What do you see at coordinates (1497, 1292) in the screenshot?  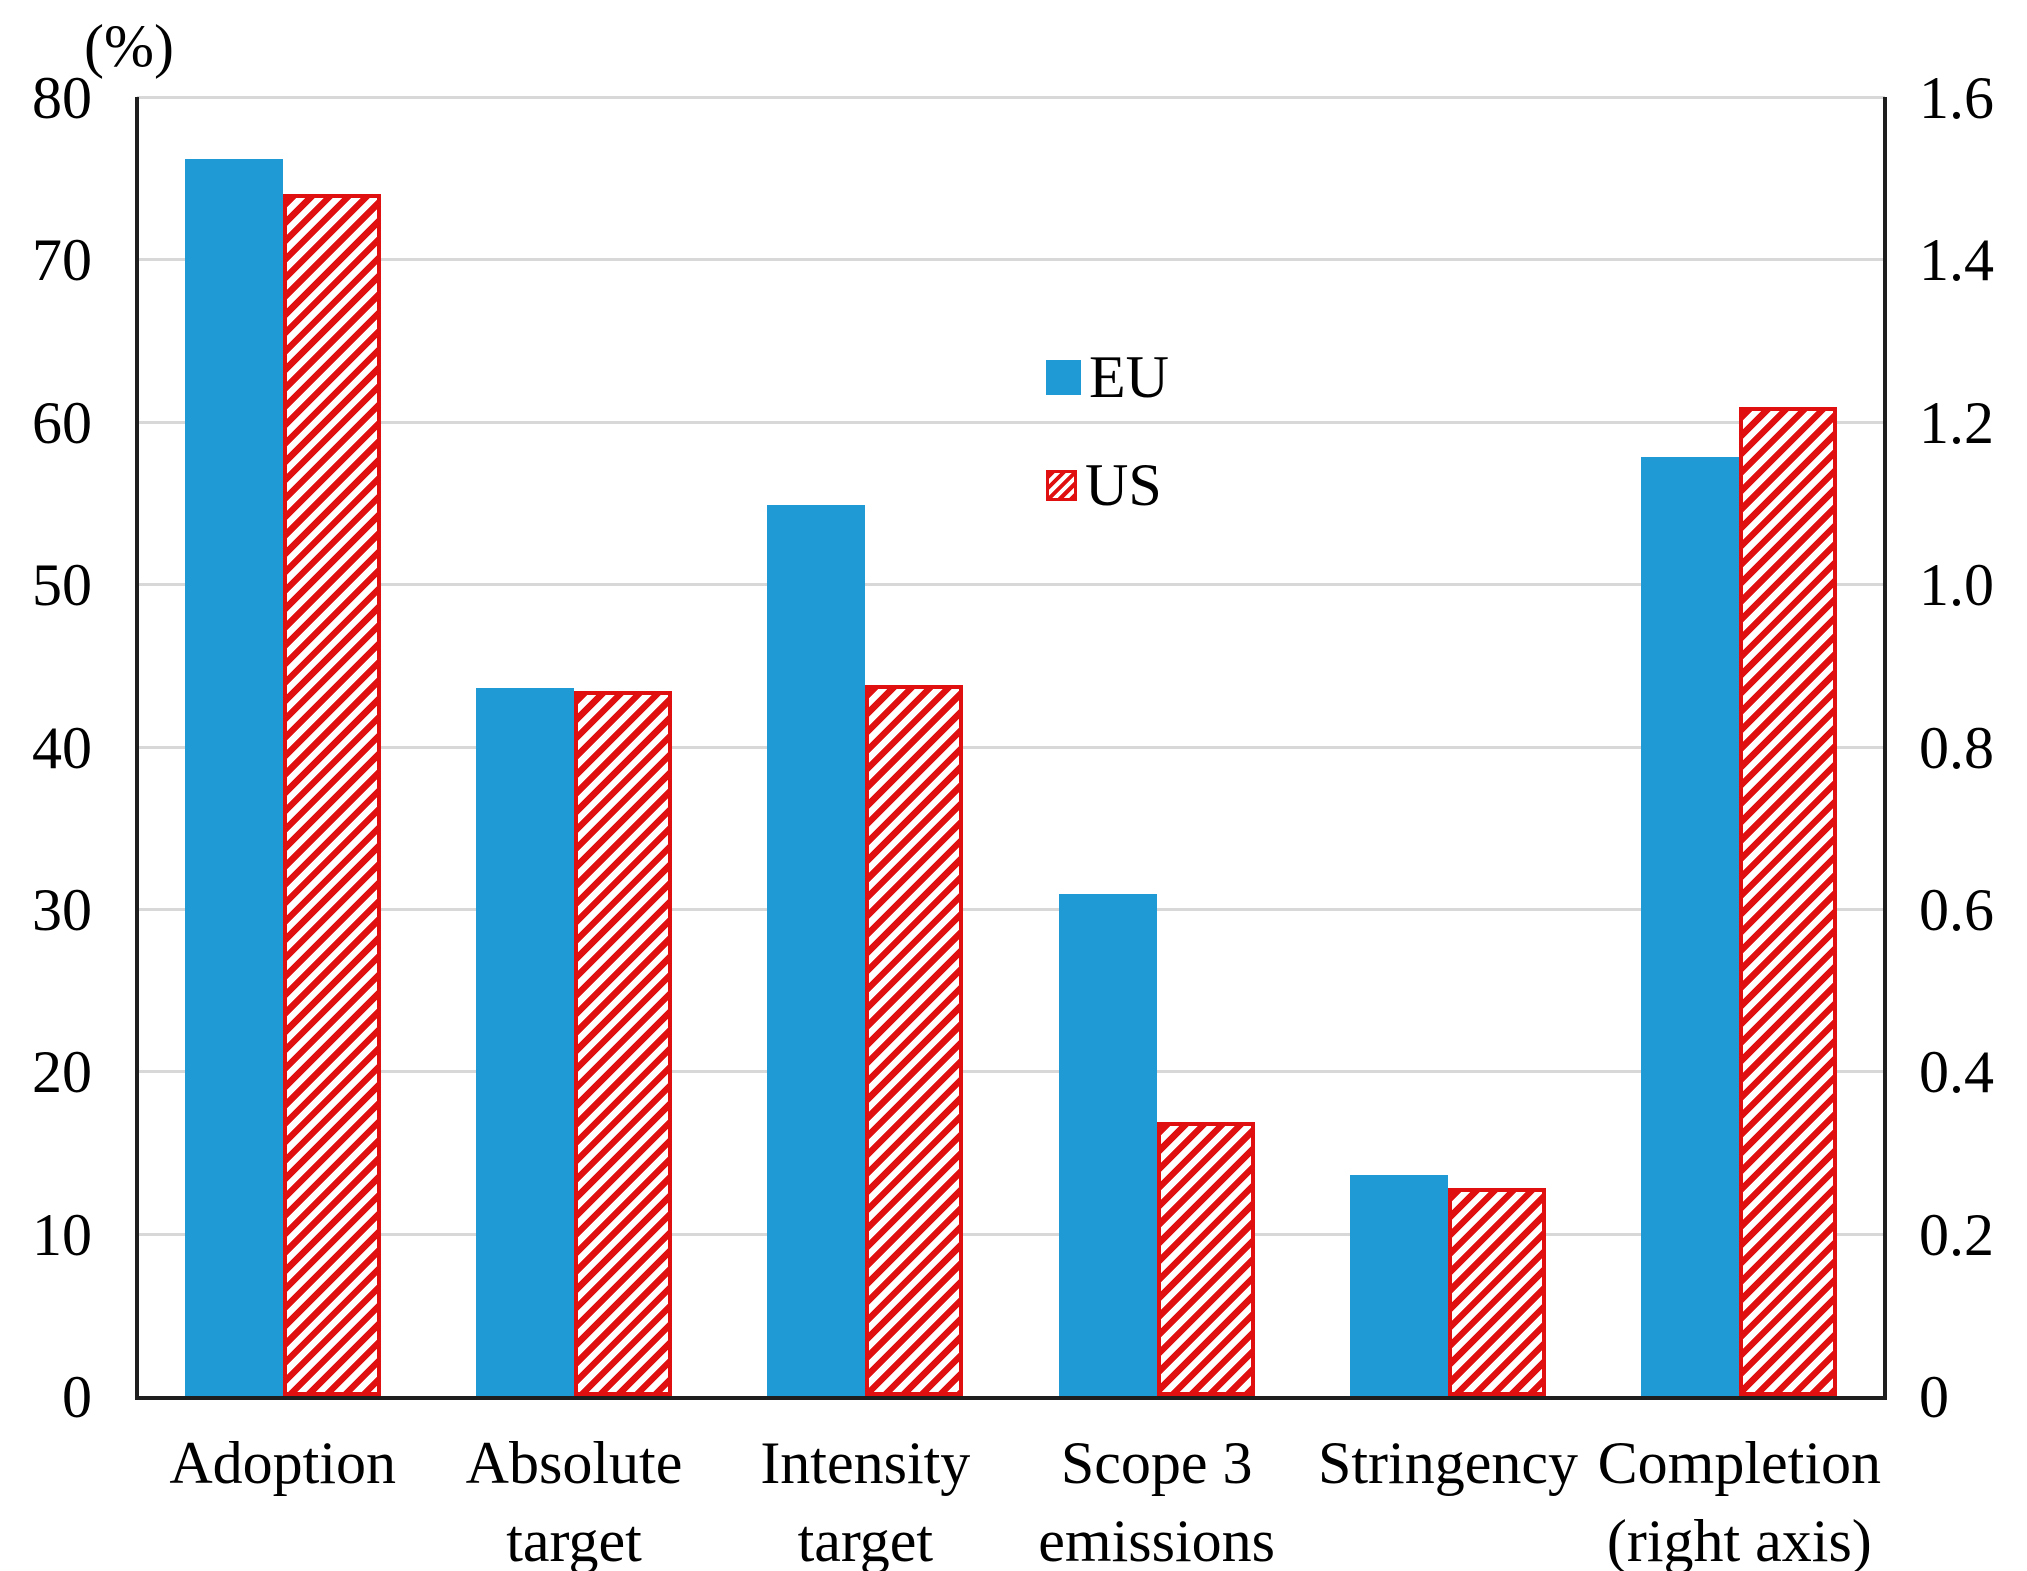 I see `bar-us-stringency` at bounding box center [1497, 1292].